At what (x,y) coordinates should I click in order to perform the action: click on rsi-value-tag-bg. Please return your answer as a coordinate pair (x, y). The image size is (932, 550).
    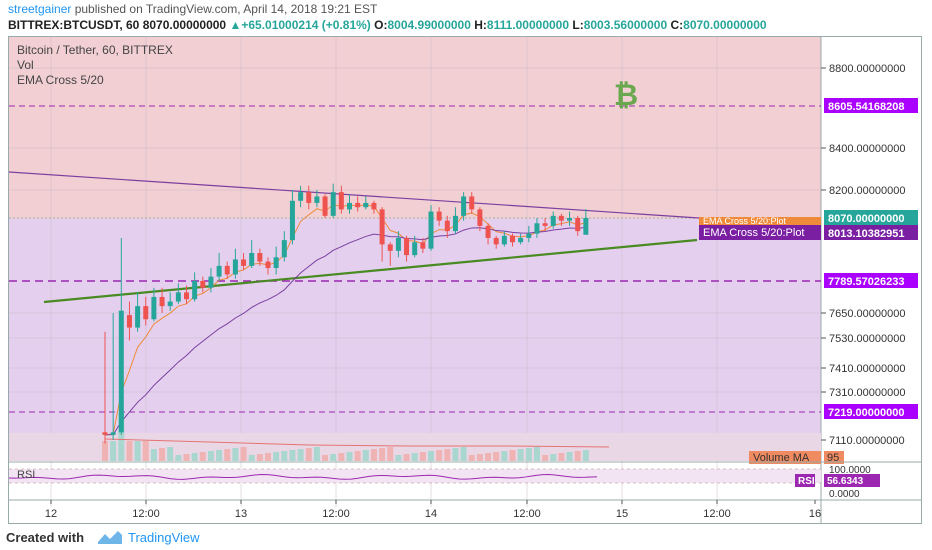
    Looking at the image, I should click on (852, 480).